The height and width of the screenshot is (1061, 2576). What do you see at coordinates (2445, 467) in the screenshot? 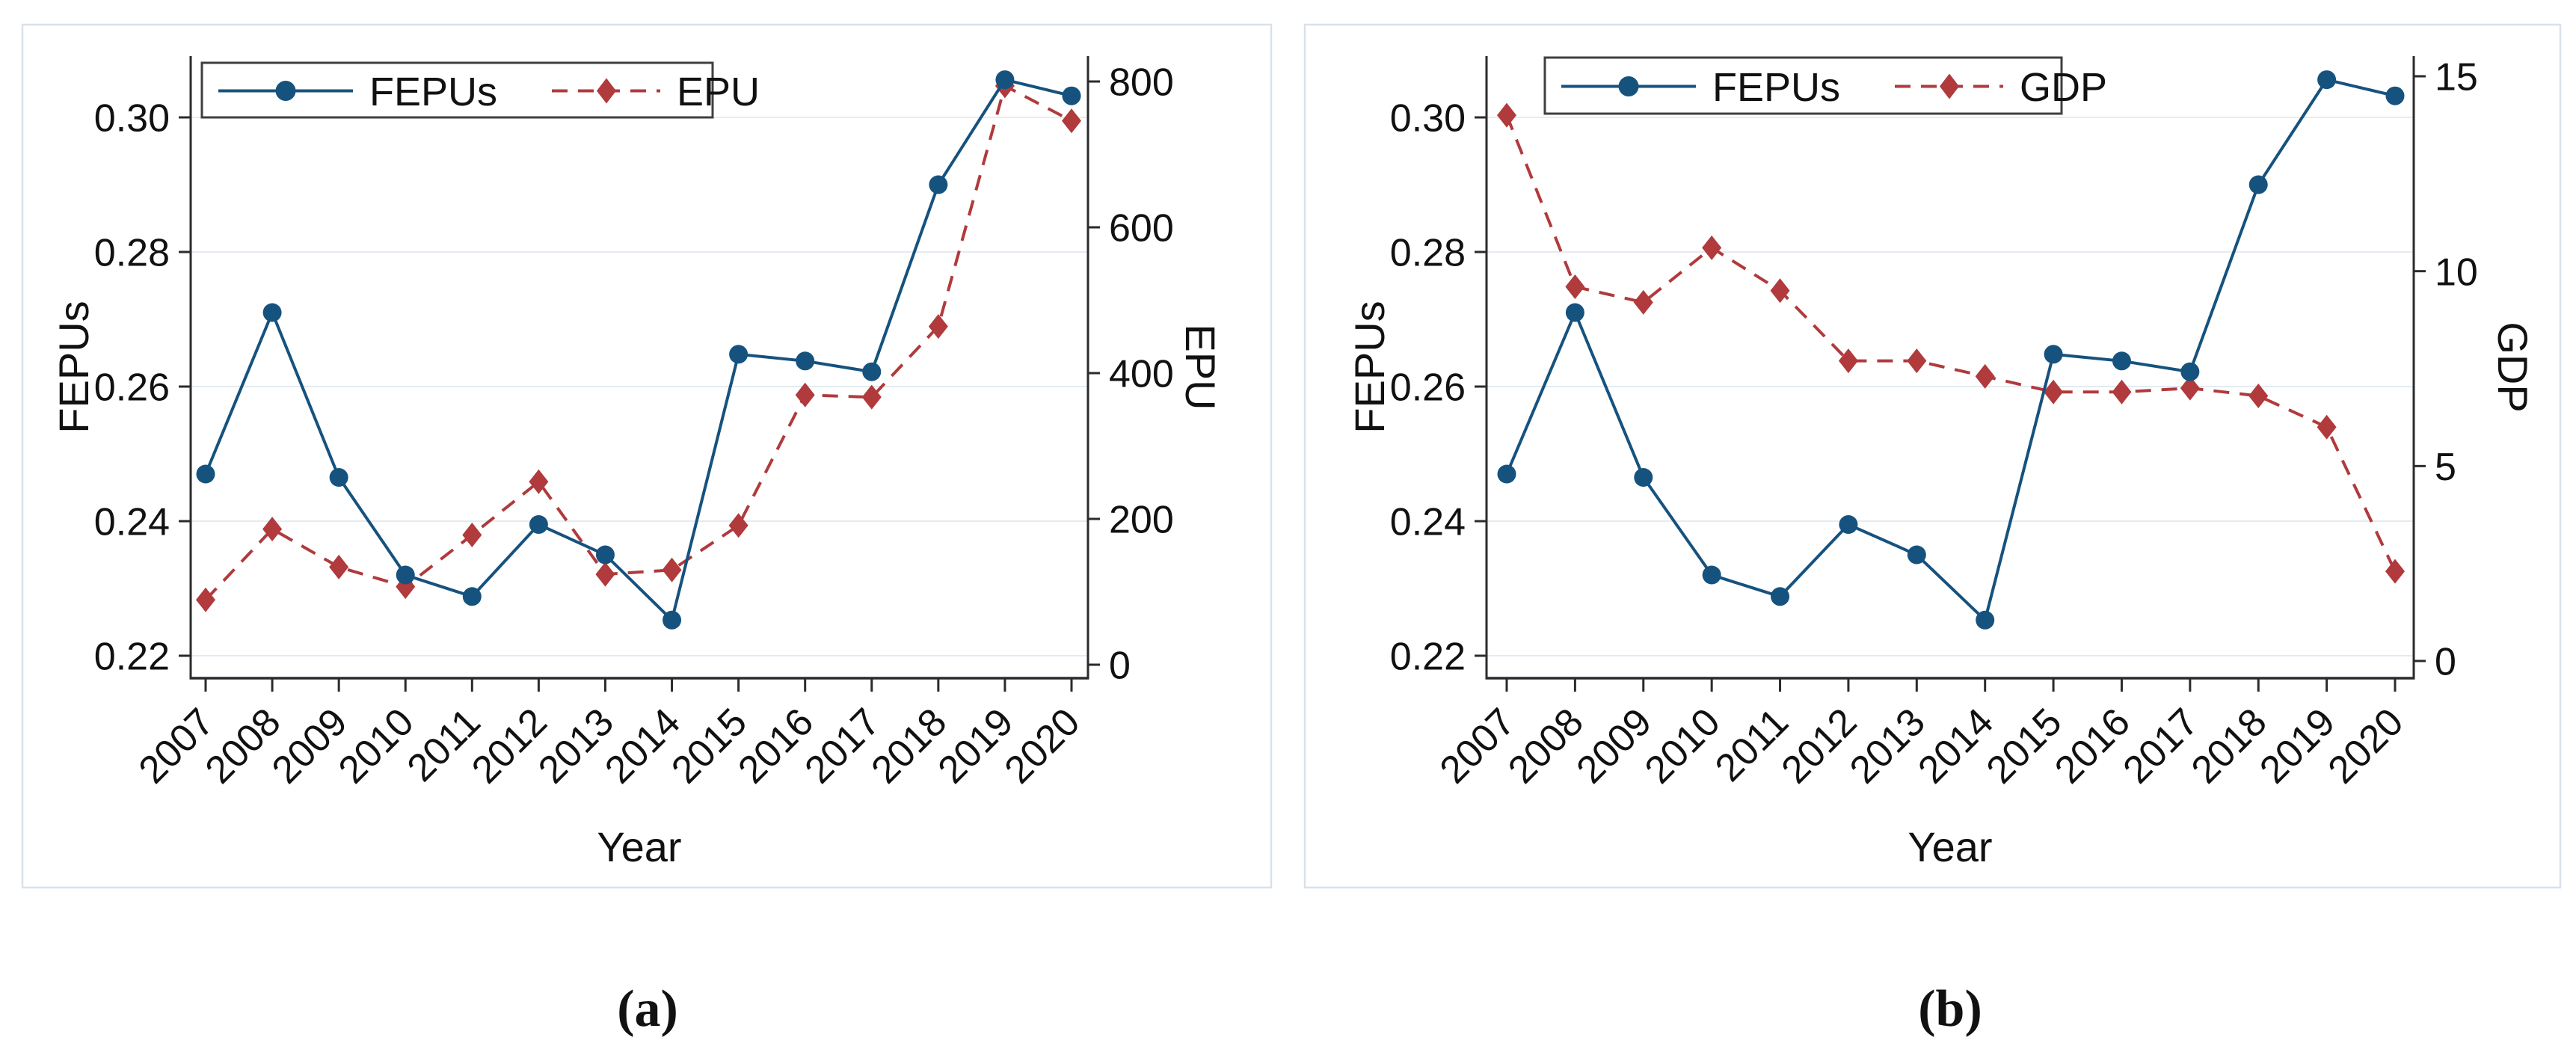
I see `right-axis-tick-label: 5` at bounding box center [2445, 467].